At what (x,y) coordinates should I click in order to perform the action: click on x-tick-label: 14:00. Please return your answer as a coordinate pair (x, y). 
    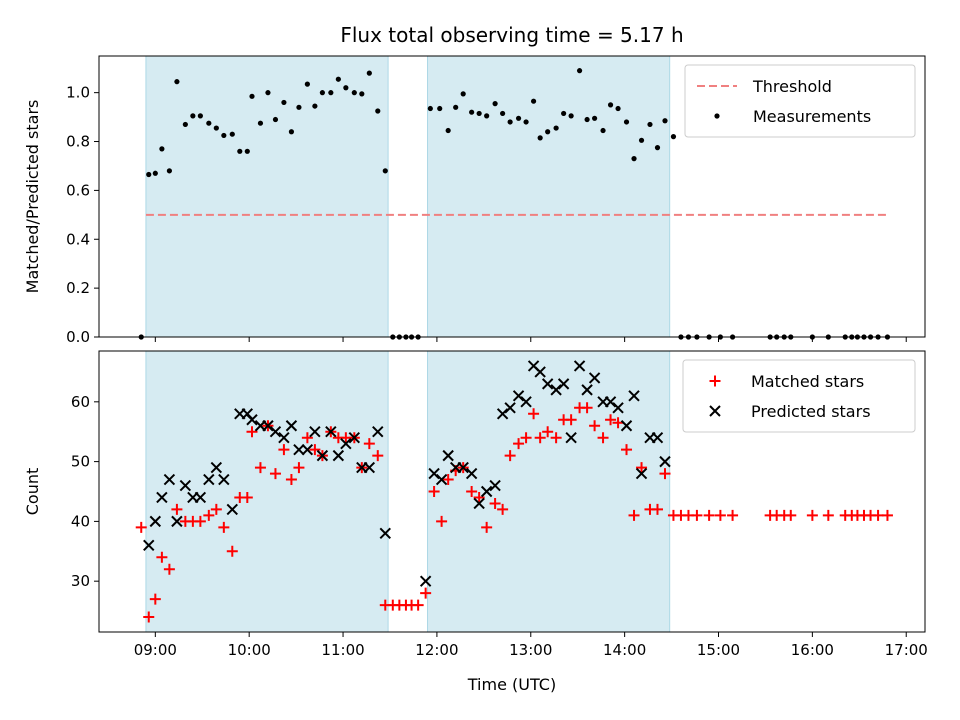
    Looking at the image, I should click on (624, 650).